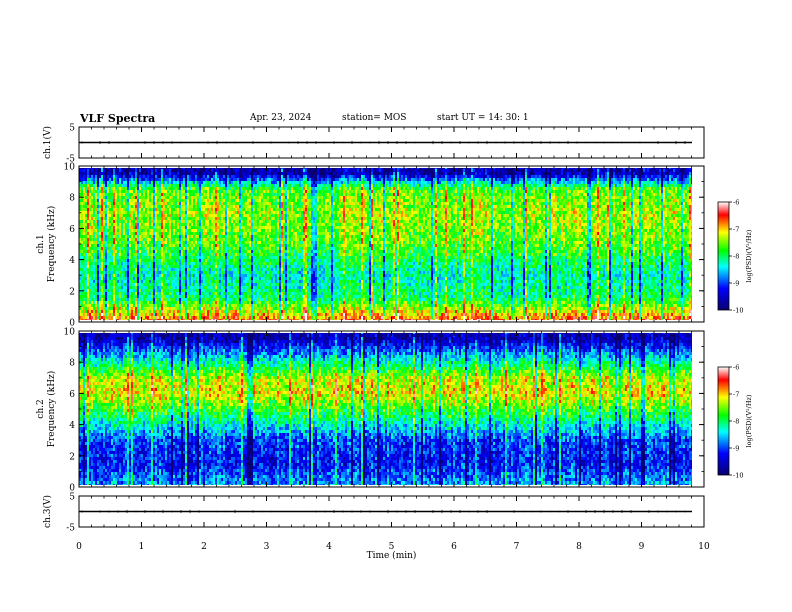  I want to click on x-tick-label: 0, so click(79, 547).